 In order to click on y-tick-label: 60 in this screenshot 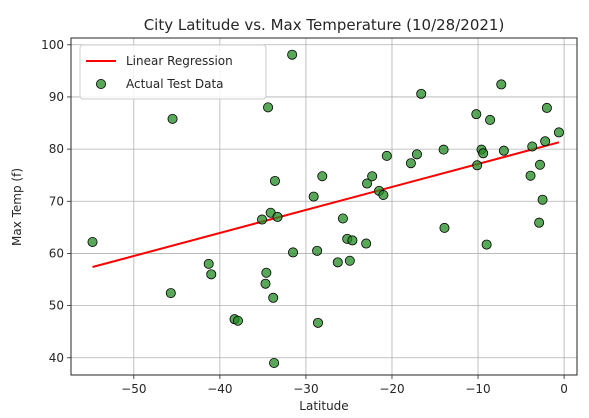, I will do `click(56, 253)`.